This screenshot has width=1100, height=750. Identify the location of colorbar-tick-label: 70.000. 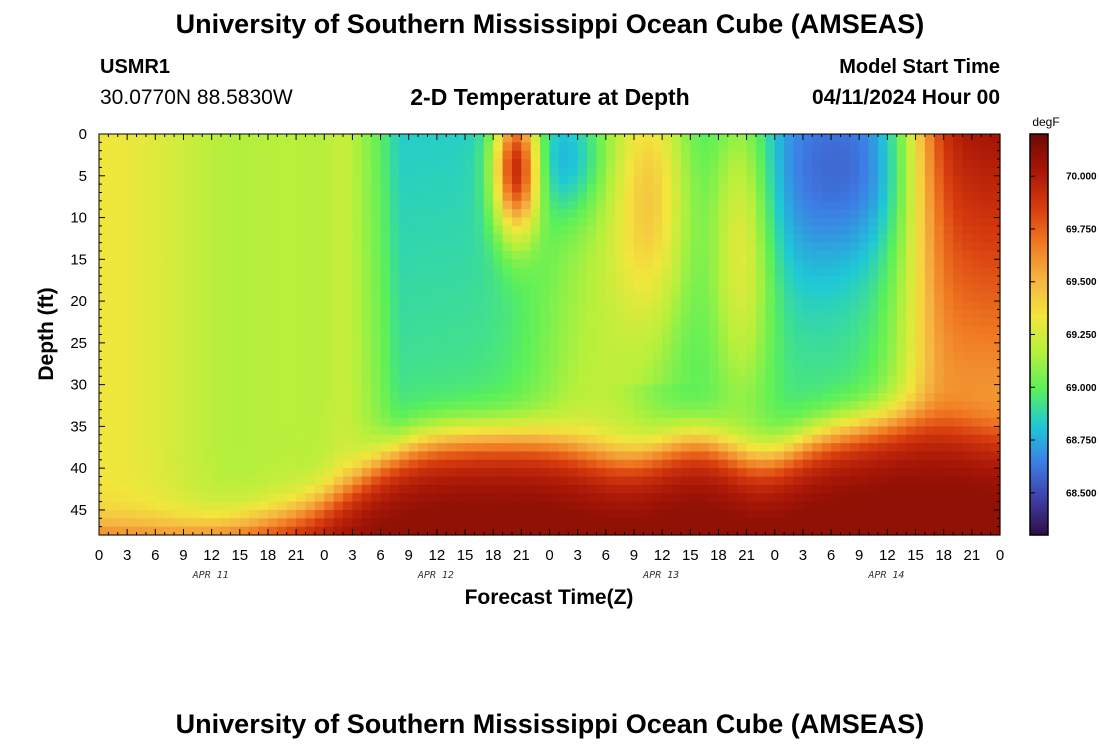
(1081, 177).